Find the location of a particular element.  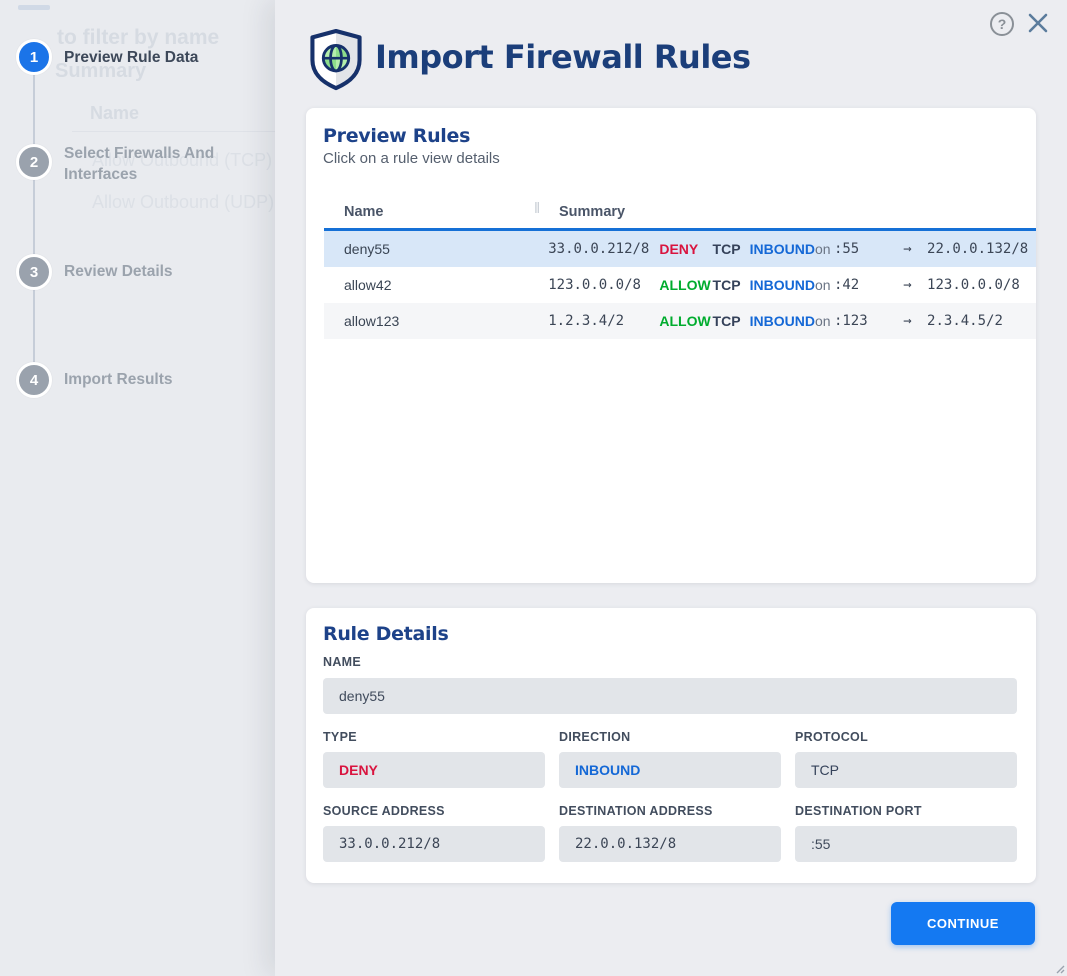

destination-port-field-label: DESTINATION PORT is located at coordinates (858, 811).